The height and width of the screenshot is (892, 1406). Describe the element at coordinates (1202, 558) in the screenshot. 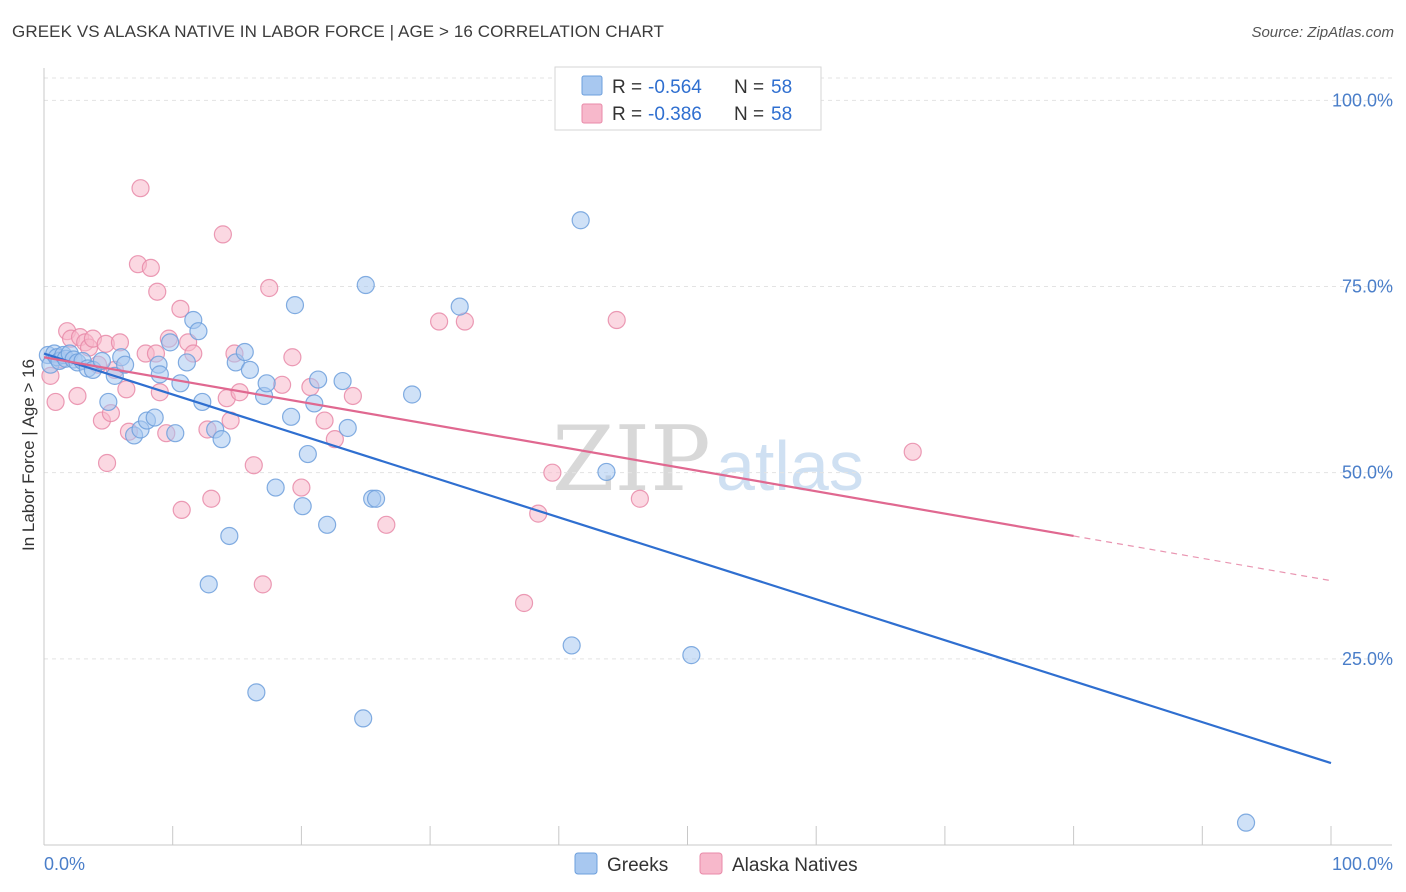

I see `alaska-trend-extension` at that location.